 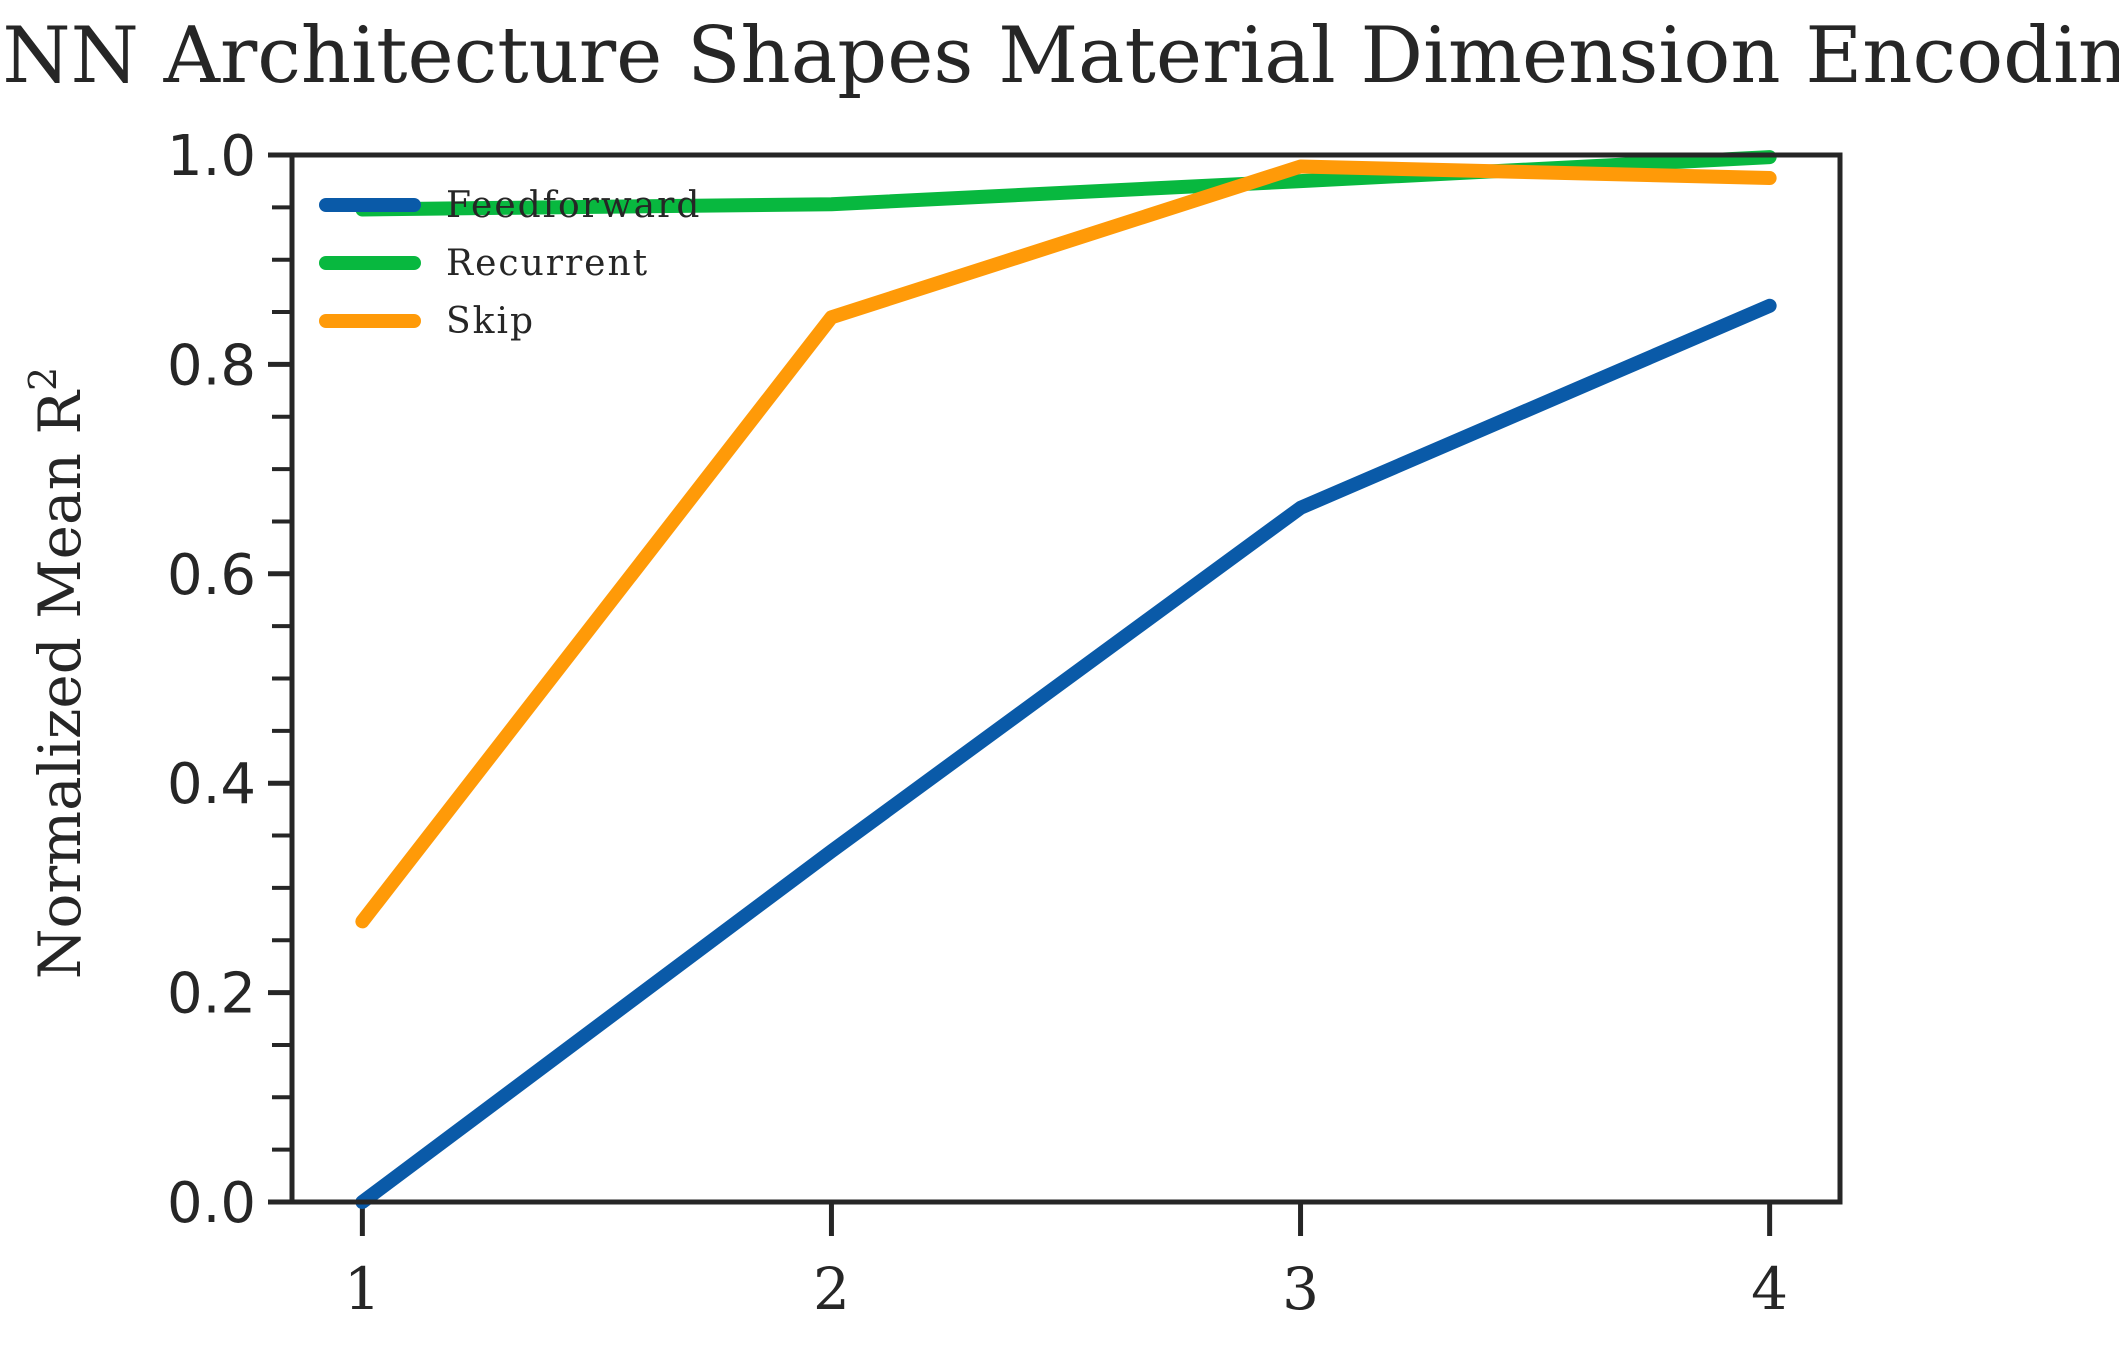 I want to click on x-tick-label: 2, so click(x=831, y=1289).